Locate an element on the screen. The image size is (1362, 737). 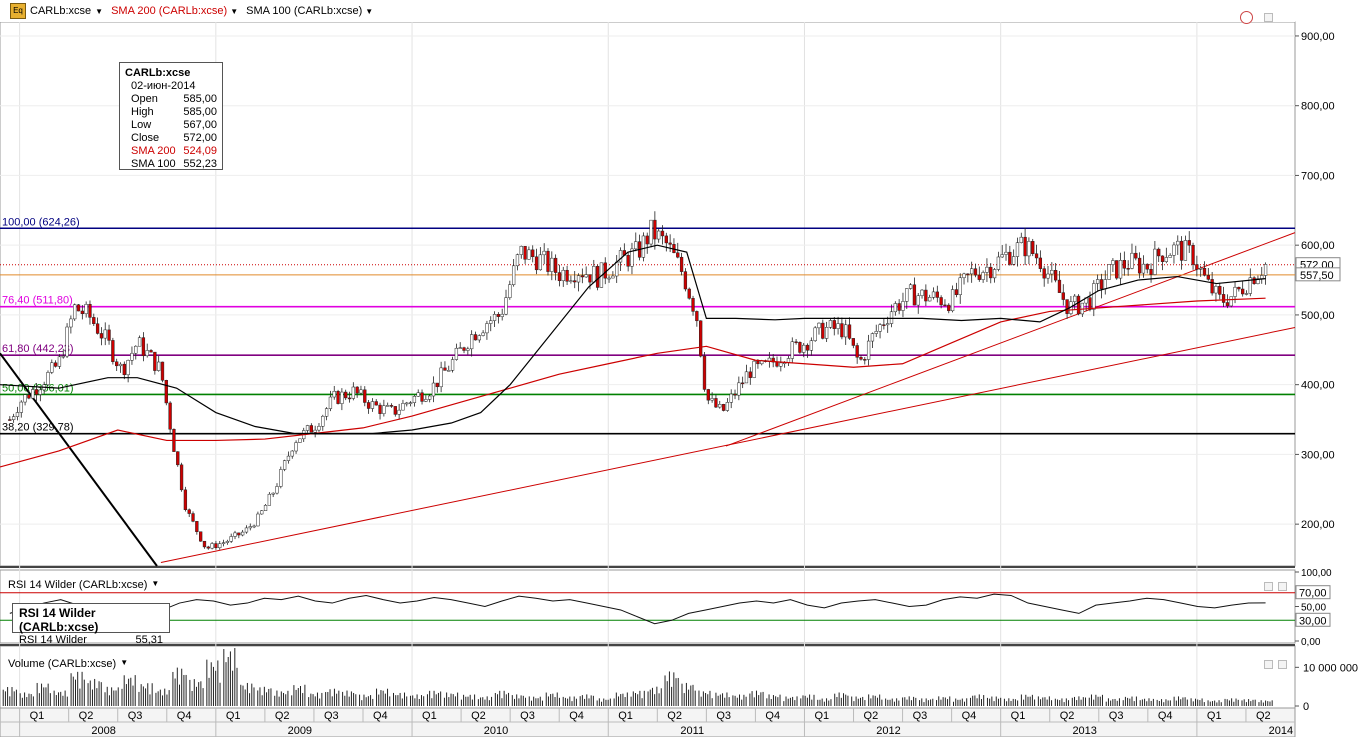
volume-tick-label: 0 is located at coordinates (1306, 707).